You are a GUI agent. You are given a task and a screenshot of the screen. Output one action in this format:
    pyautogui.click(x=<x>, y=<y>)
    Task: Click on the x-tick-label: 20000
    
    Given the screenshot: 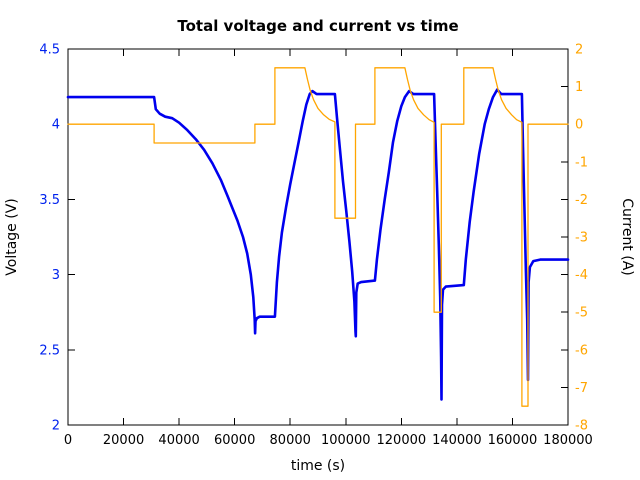 What is the action you would take?
    pyautogui.click(x=123, y=440)
    